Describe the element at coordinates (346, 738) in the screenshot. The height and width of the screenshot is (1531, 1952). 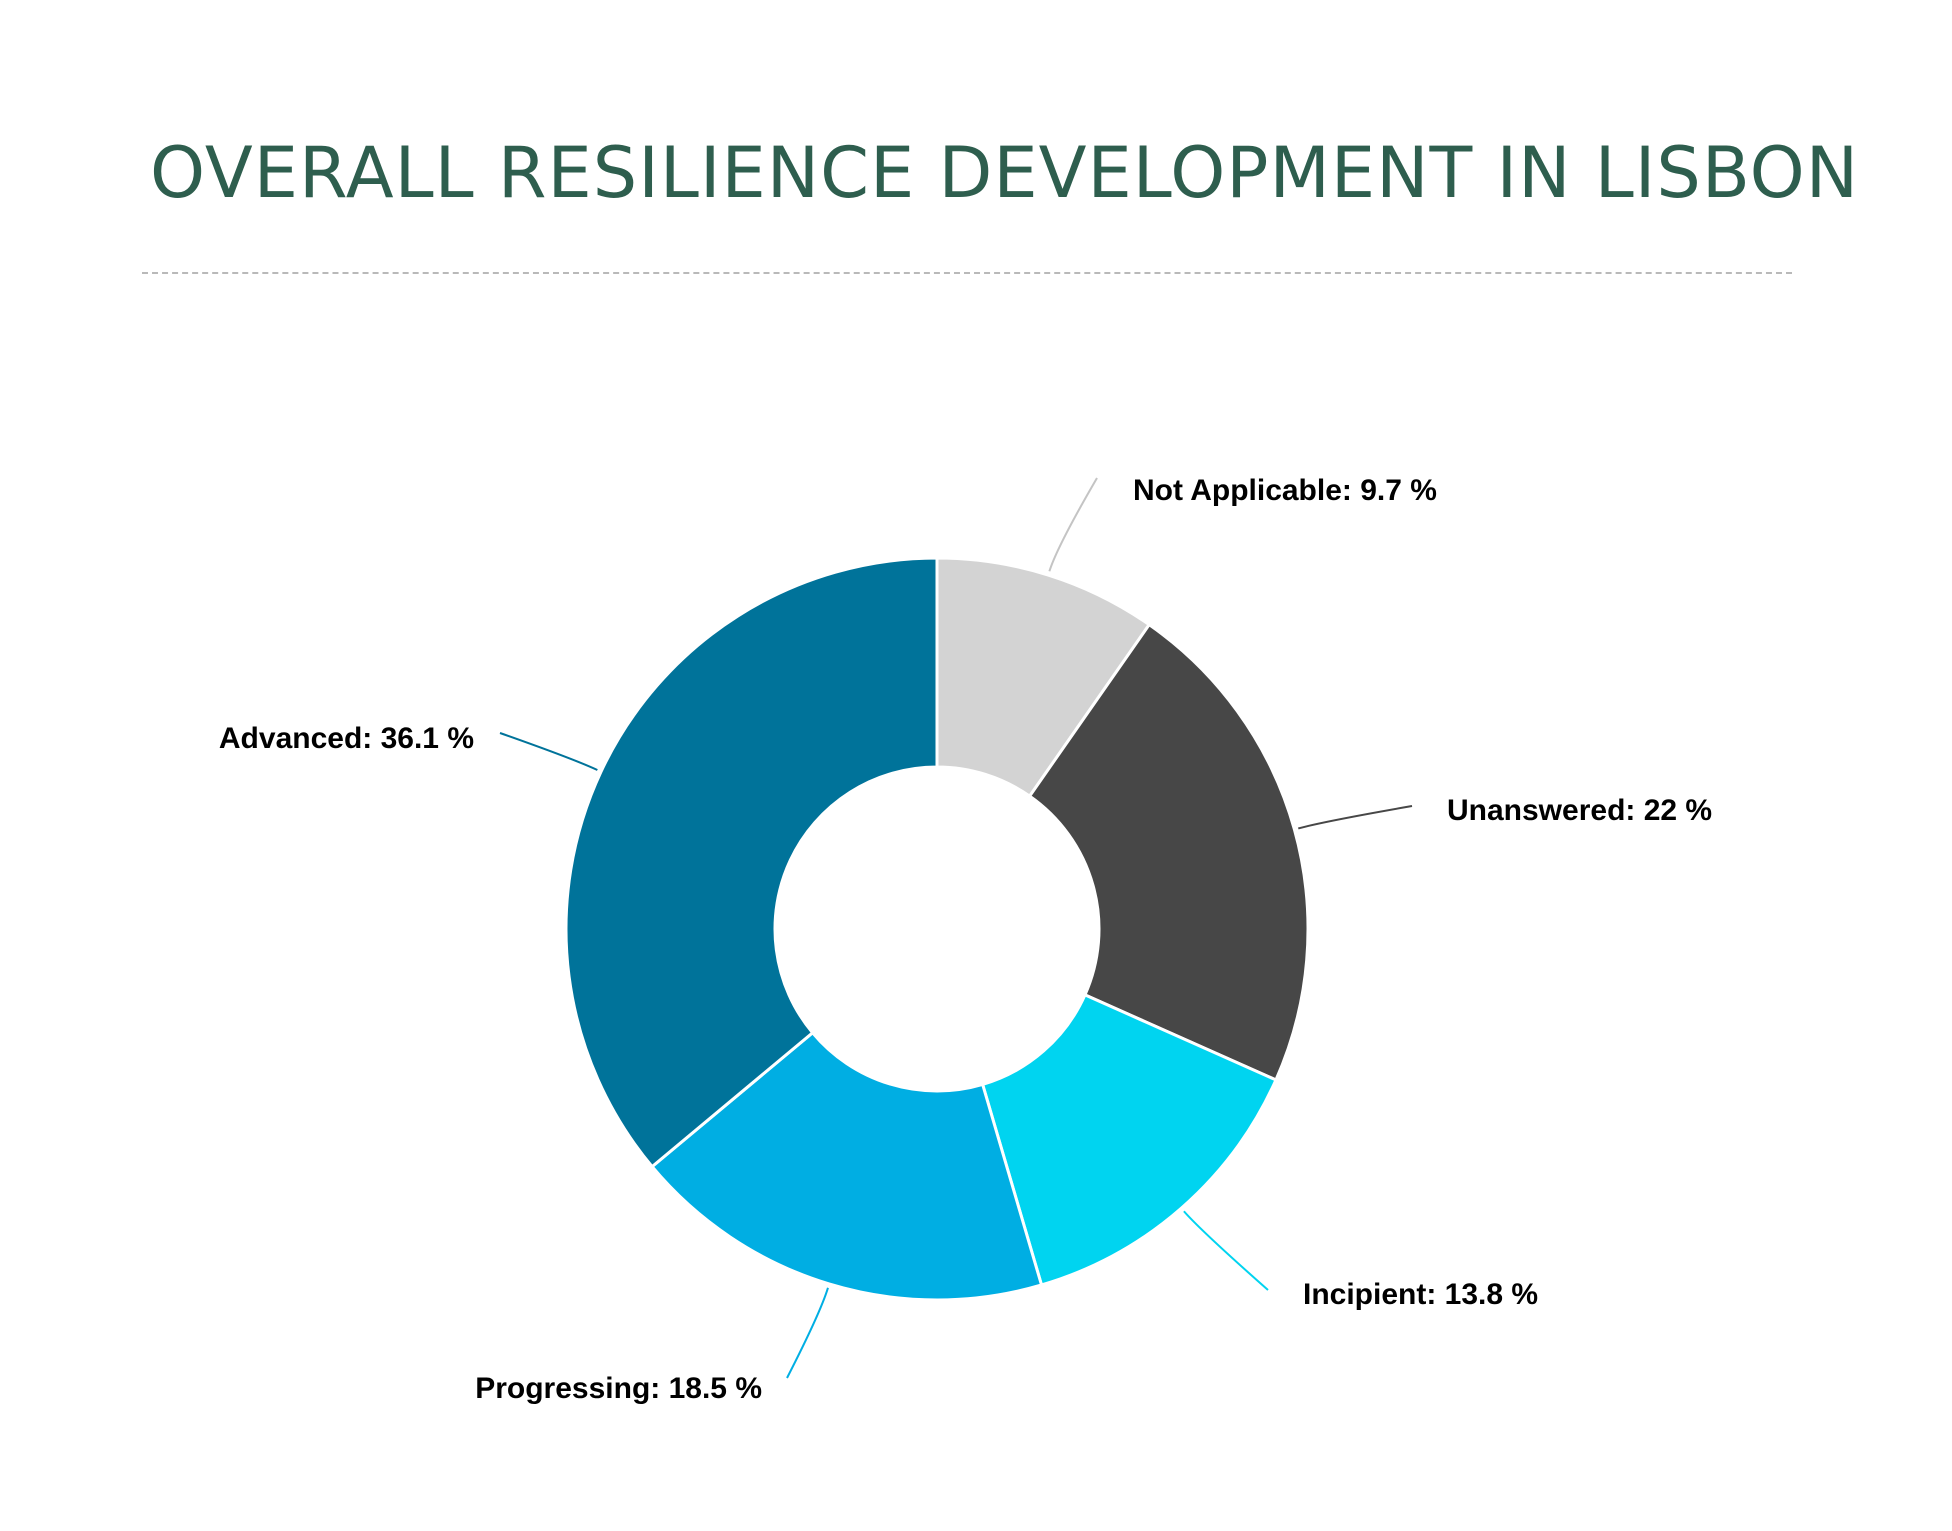
I see `slice-label-advanced: Advanced: 36.1 %` at that location.